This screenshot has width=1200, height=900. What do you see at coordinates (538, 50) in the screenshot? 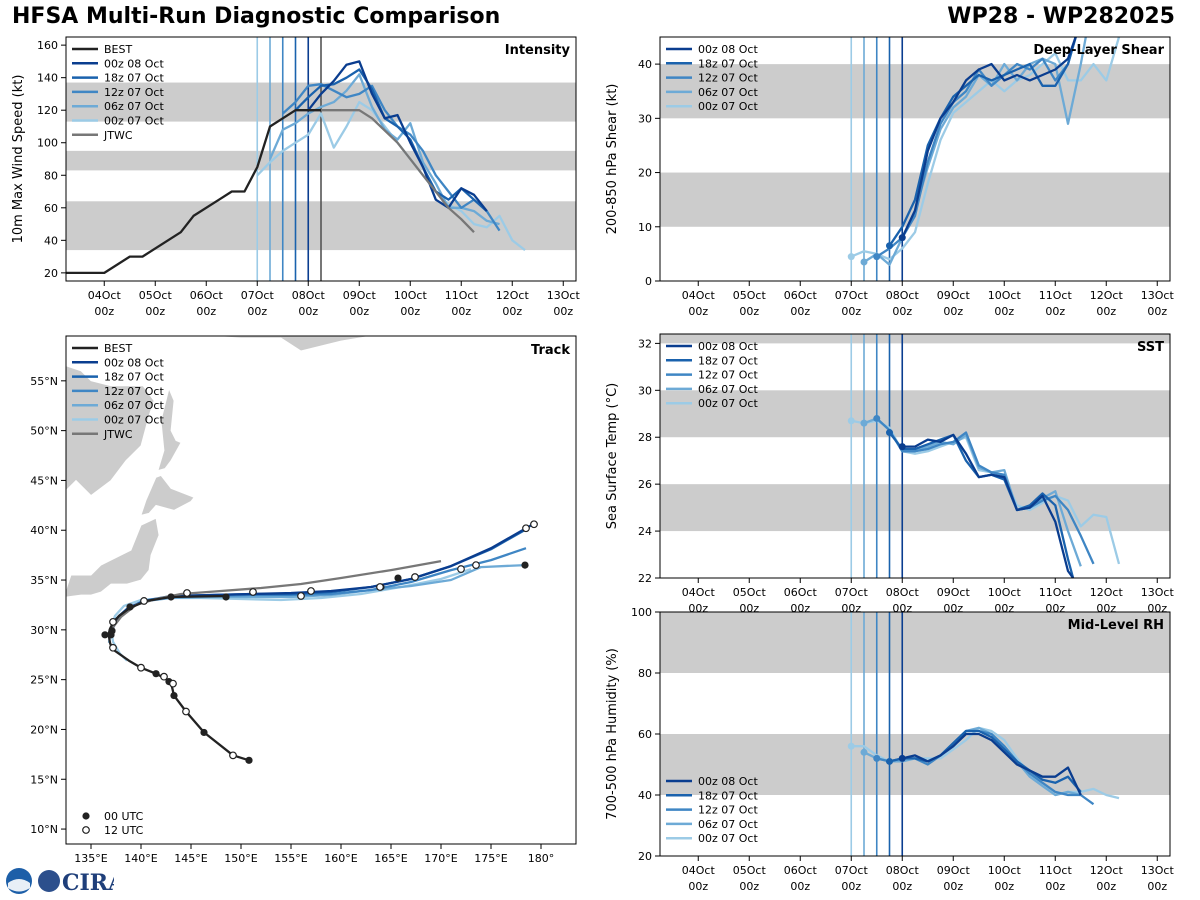
I see `panel-title: Intensity` at bounding box center [538, 50].